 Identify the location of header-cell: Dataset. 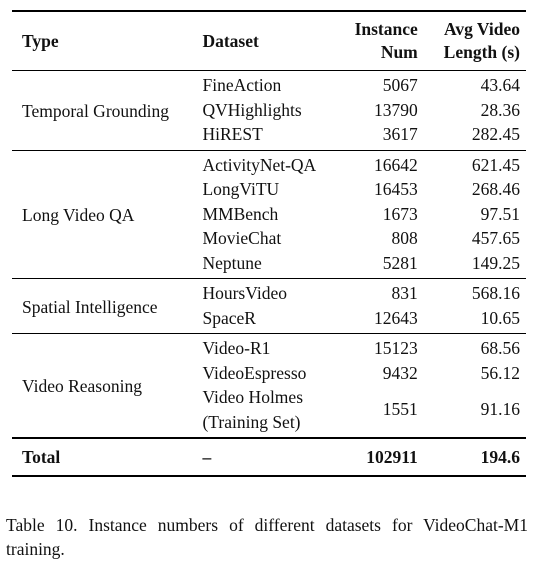
(230, 40).